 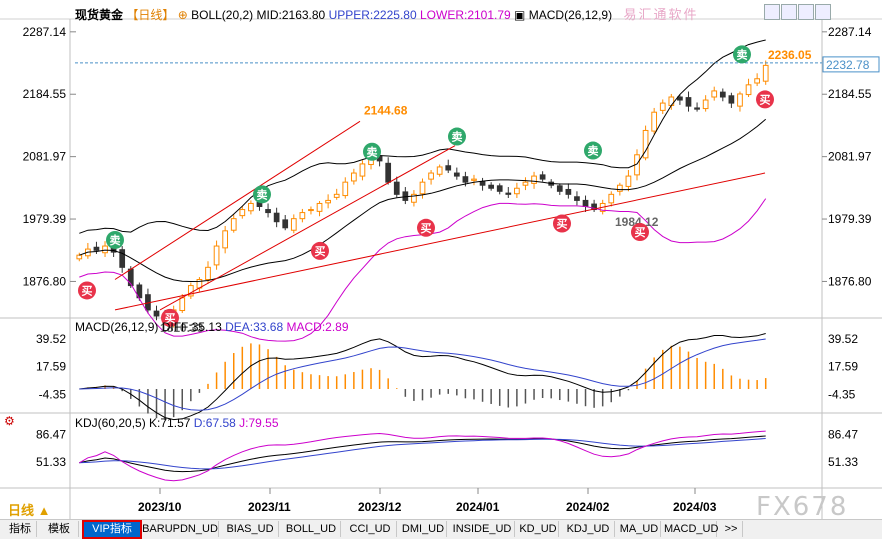 I want to click on dropdown-icon: ▣, so click(x=520, y=15).